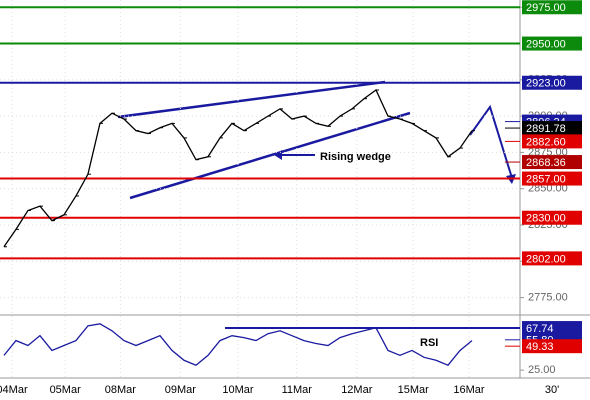  Describe the element at coordinates (546, 44) in the screenshot. I see `level-label: 2950.00` at that location.